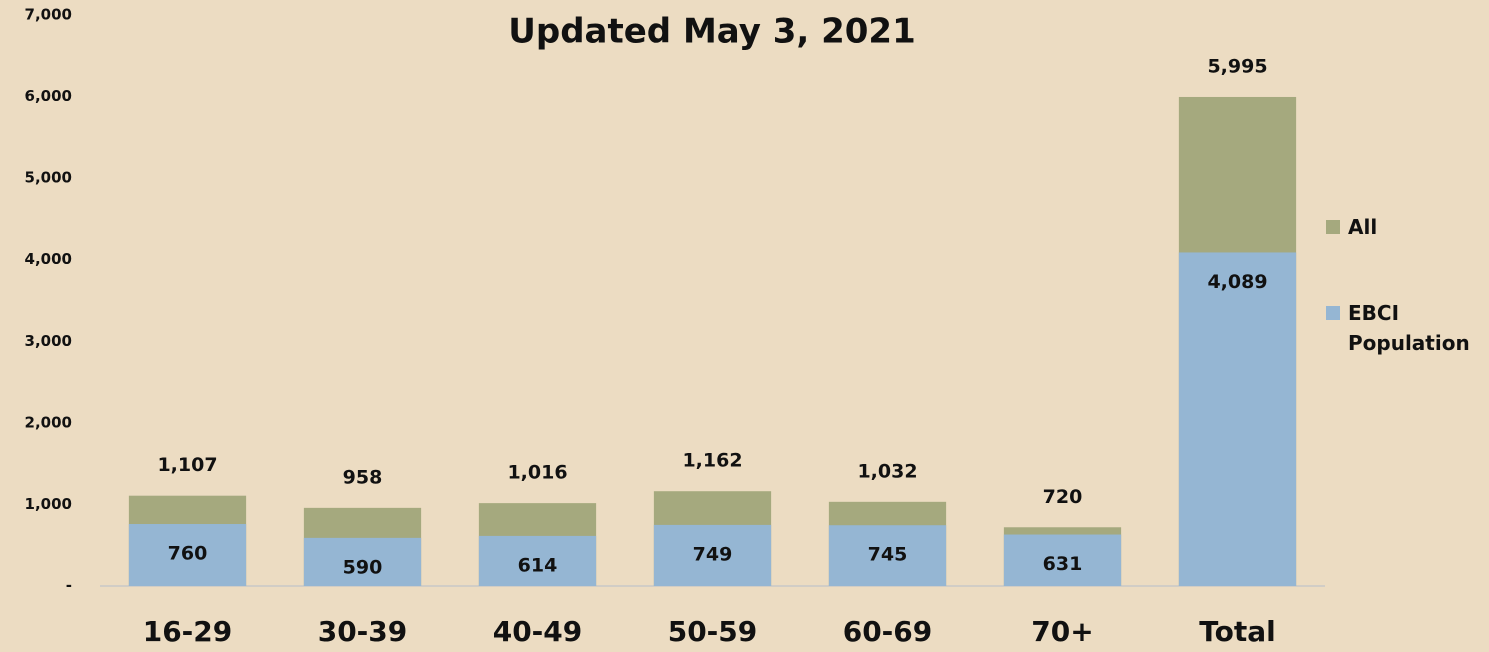 This screenshot has width=1489, height=652. What do you see at coordinates (1409, 328) in the screenshot?
I see `legend-label: EBCI Population` at bounding box center [1409, 328].